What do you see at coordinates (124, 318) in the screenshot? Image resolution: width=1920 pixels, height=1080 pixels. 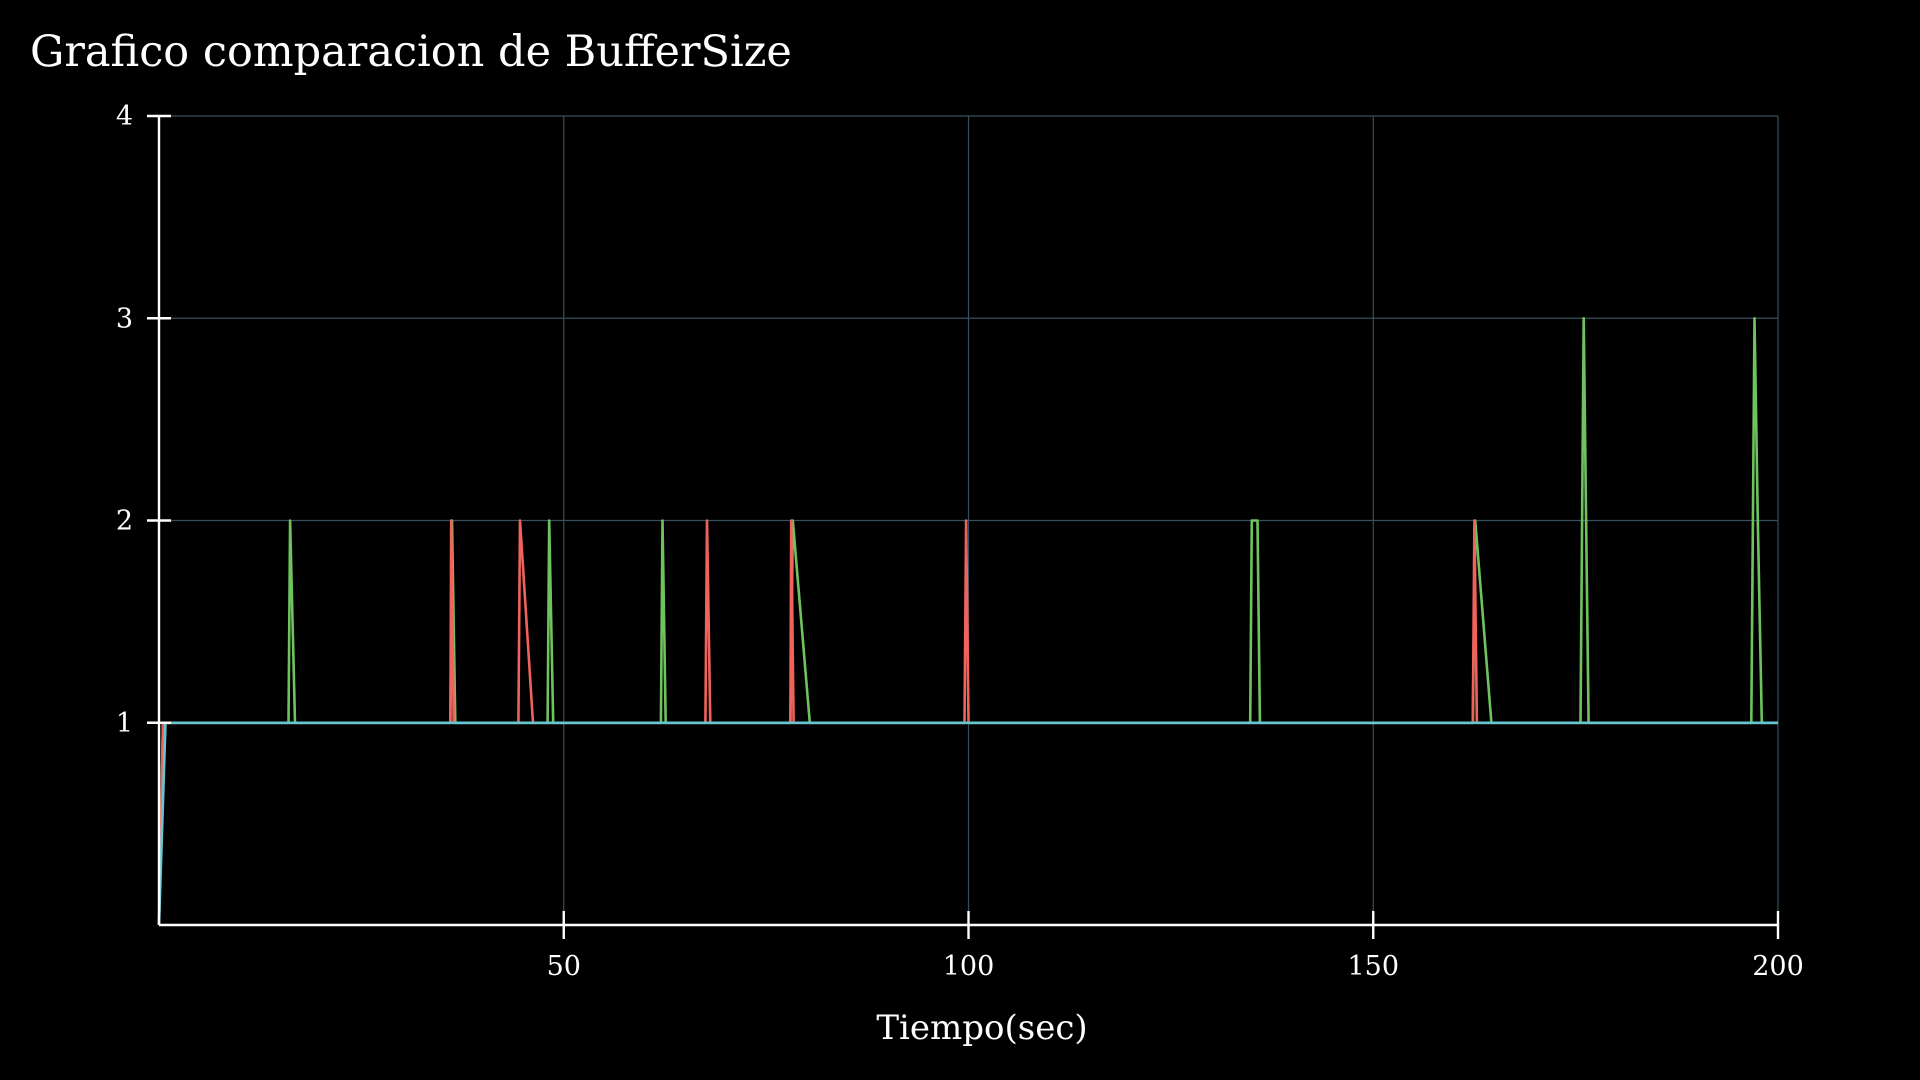 I see `y-tick-label: 3` at bounding box center [124, 318].